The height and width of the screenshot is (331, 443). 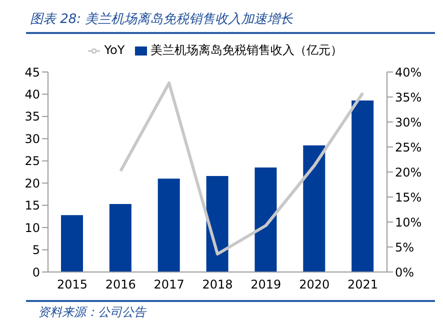 What do you see at coordinates (32, 117) in the screenshot?
I see `y-tick-label: 35` at bounding box center [32, 117].